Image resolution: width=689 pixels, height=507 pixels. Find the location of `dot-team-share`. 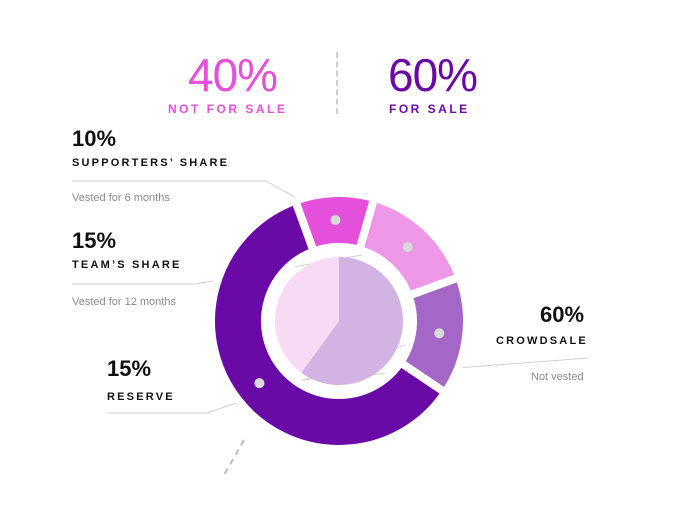

dot-team-share is located at coordinates (407, 247).